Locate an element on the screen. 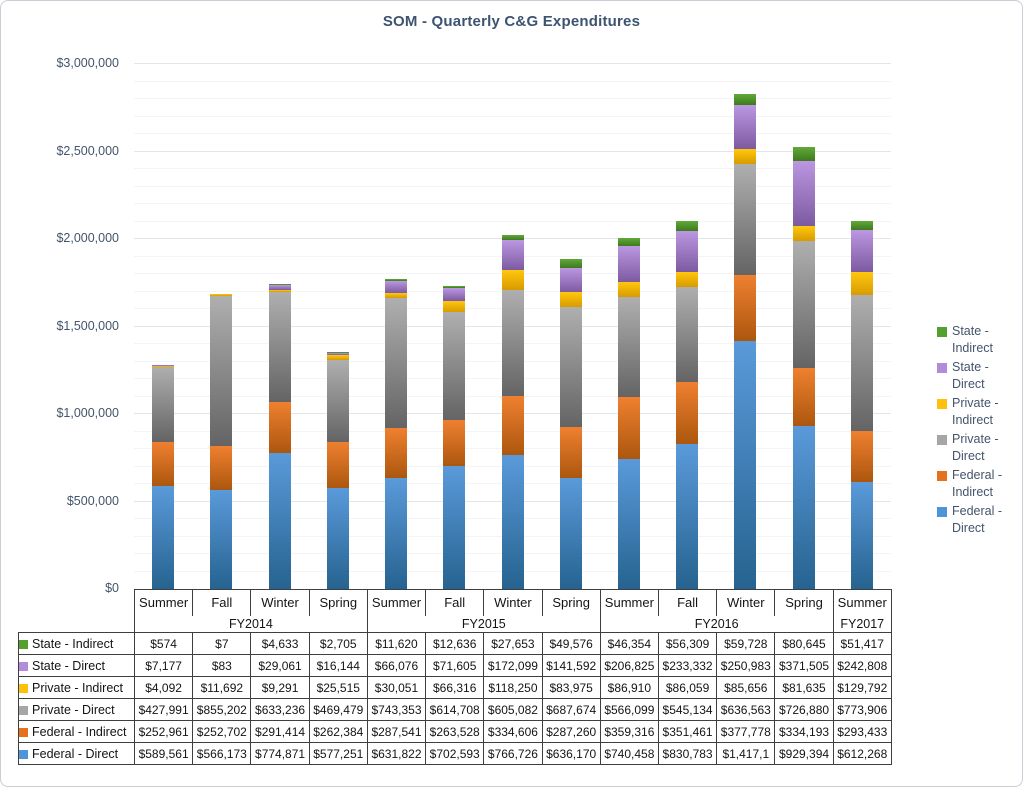 The width and height of the screenshot is (1023, 787). value-cell: $4,633 is located at coordinates (280, 643).